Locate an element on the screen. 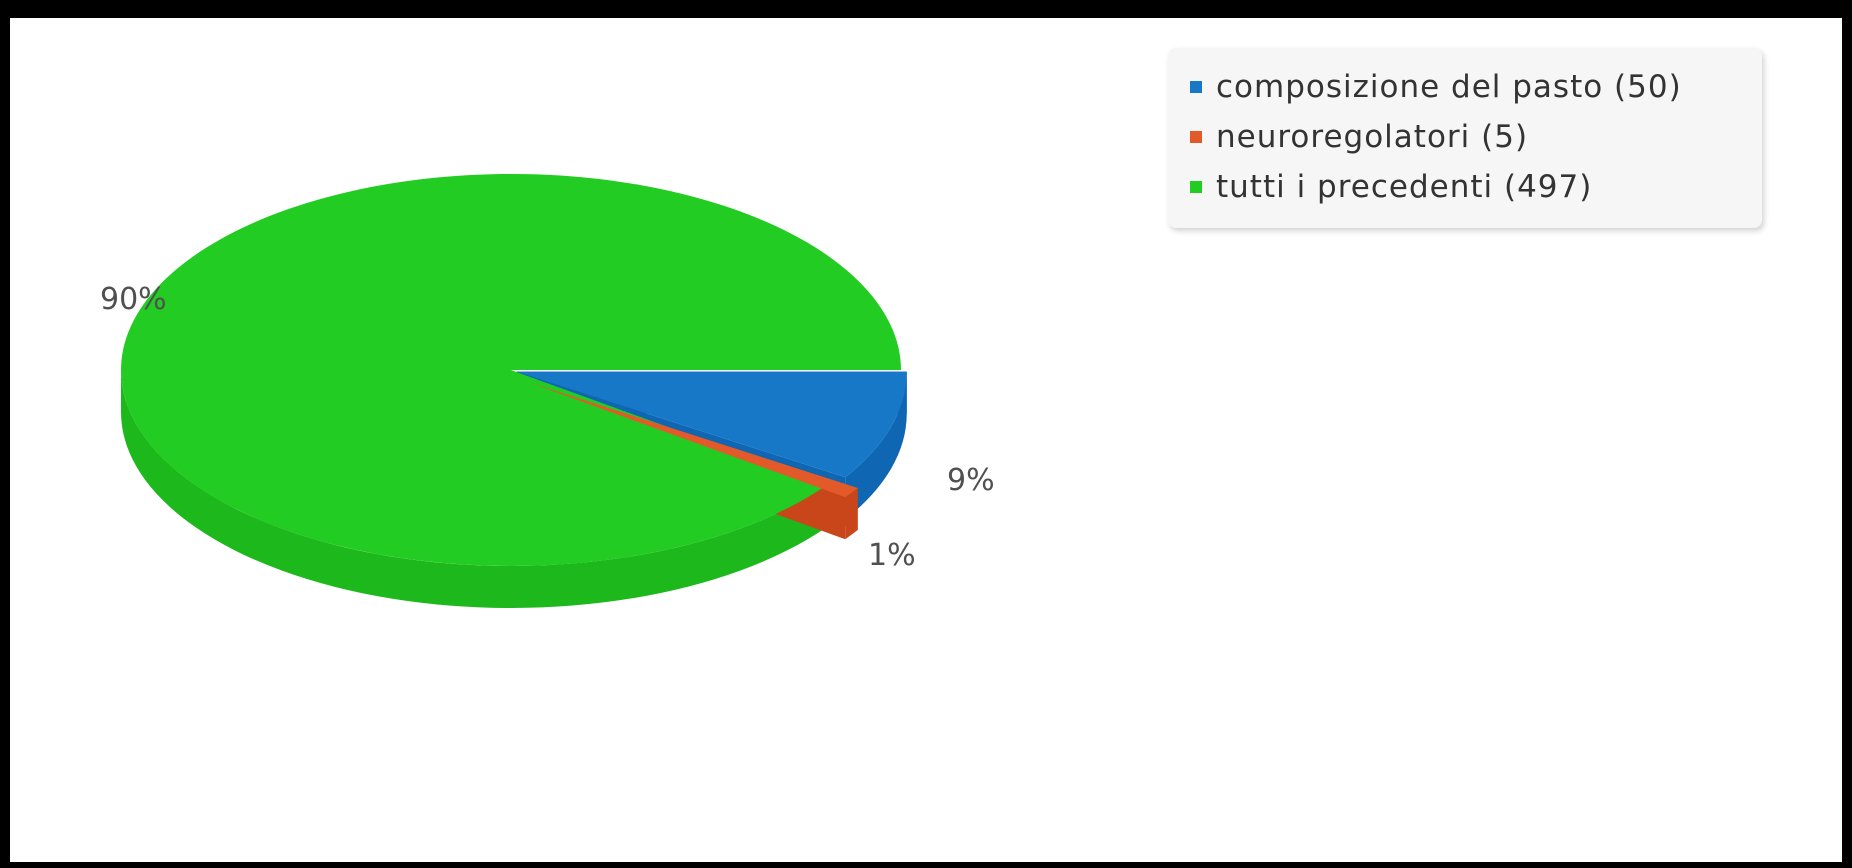 The image size is (1852, 868). pie-slice-composizione is located at coordinates (711, 424).